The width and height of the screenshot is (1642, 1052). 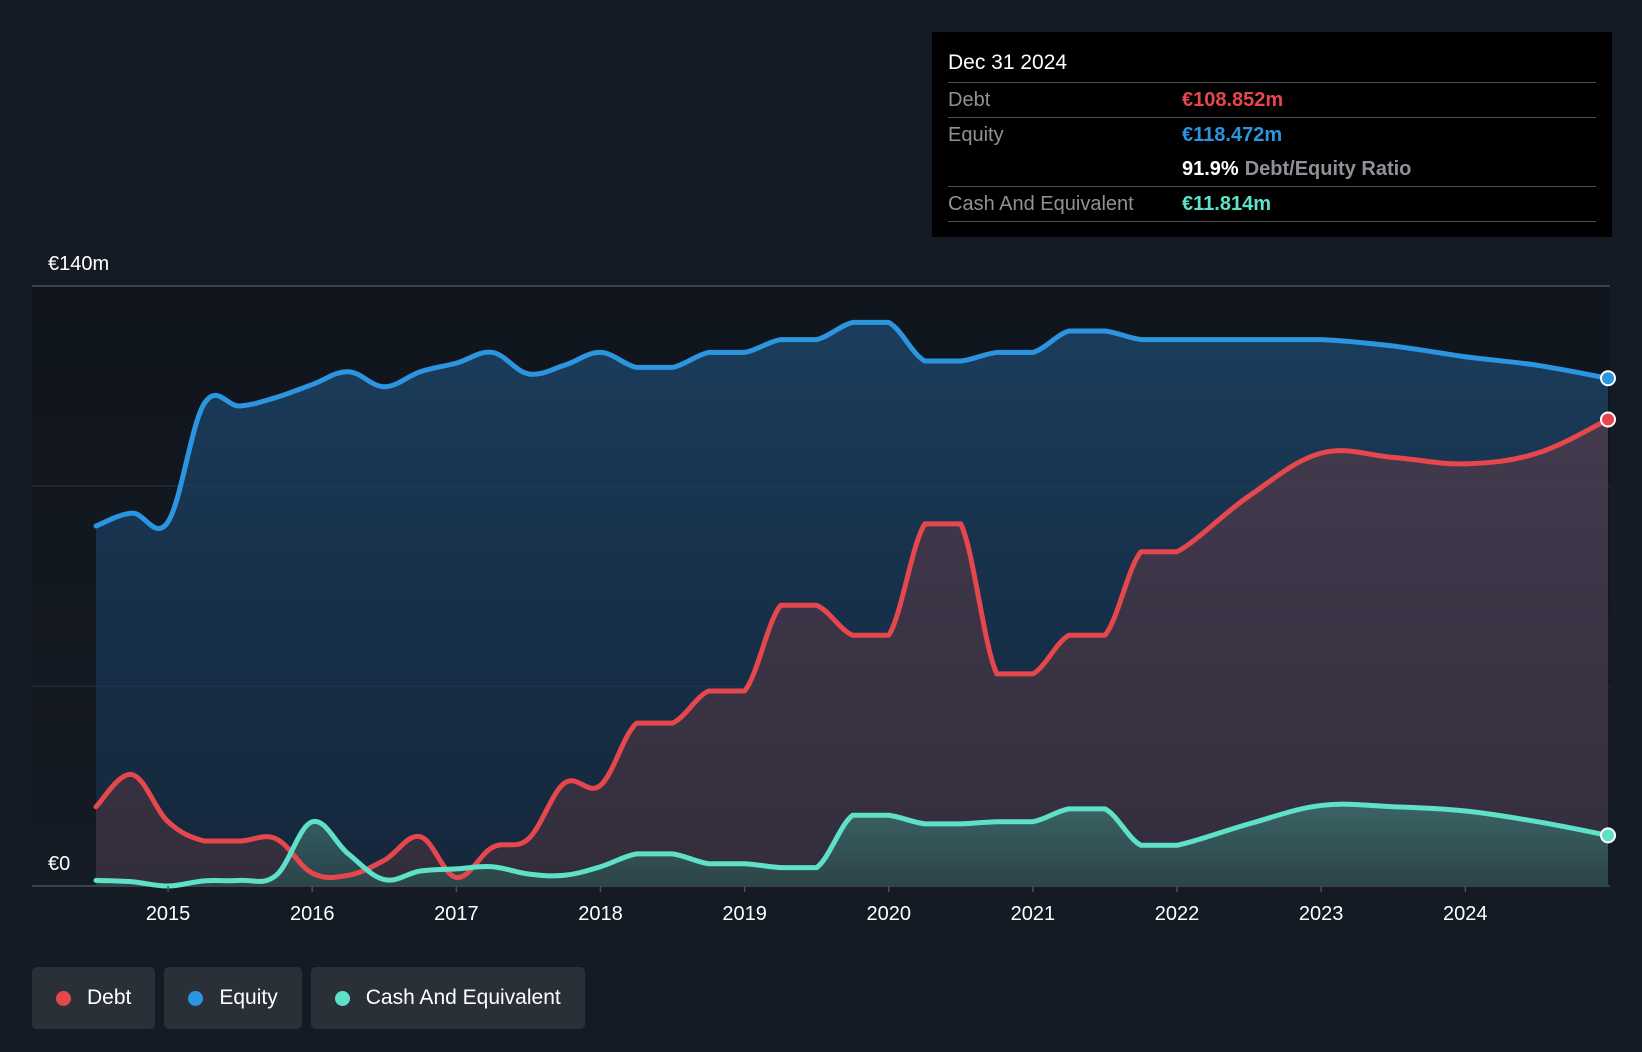 What do you see at coordinates (308, 998) in the screenshot?
I see `legend: Debt Equity Cash And Equivalent` at bounding box center [308, 998].